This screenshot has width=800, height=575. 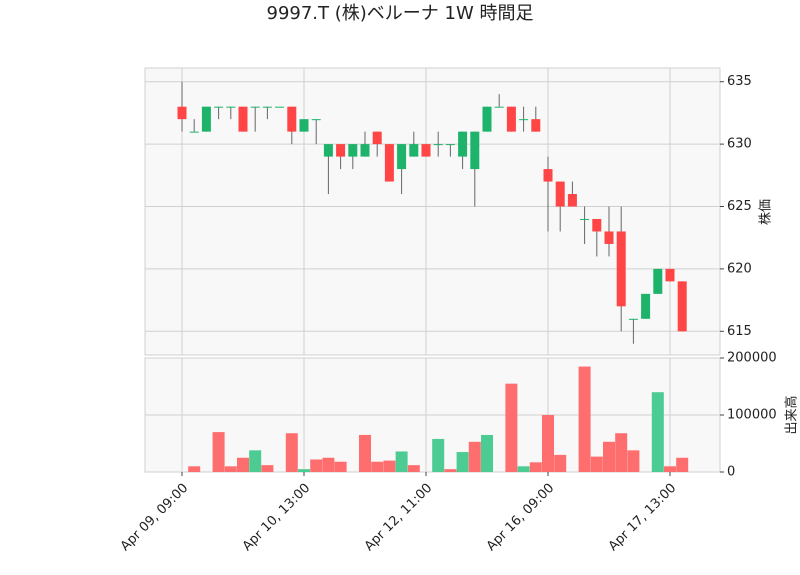 I want to click on y-tick-label: 635, so click(x=739, y=81).